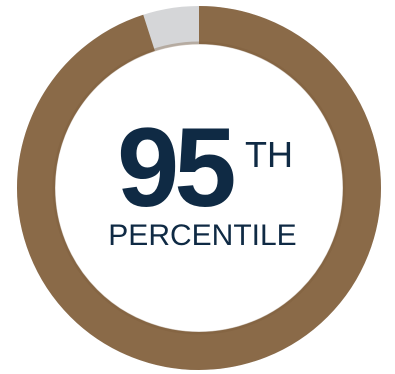  Describe the element at coordinates (202, 235) in the screenshot. I see `percentile-caption: PERCENTILE` at that location.